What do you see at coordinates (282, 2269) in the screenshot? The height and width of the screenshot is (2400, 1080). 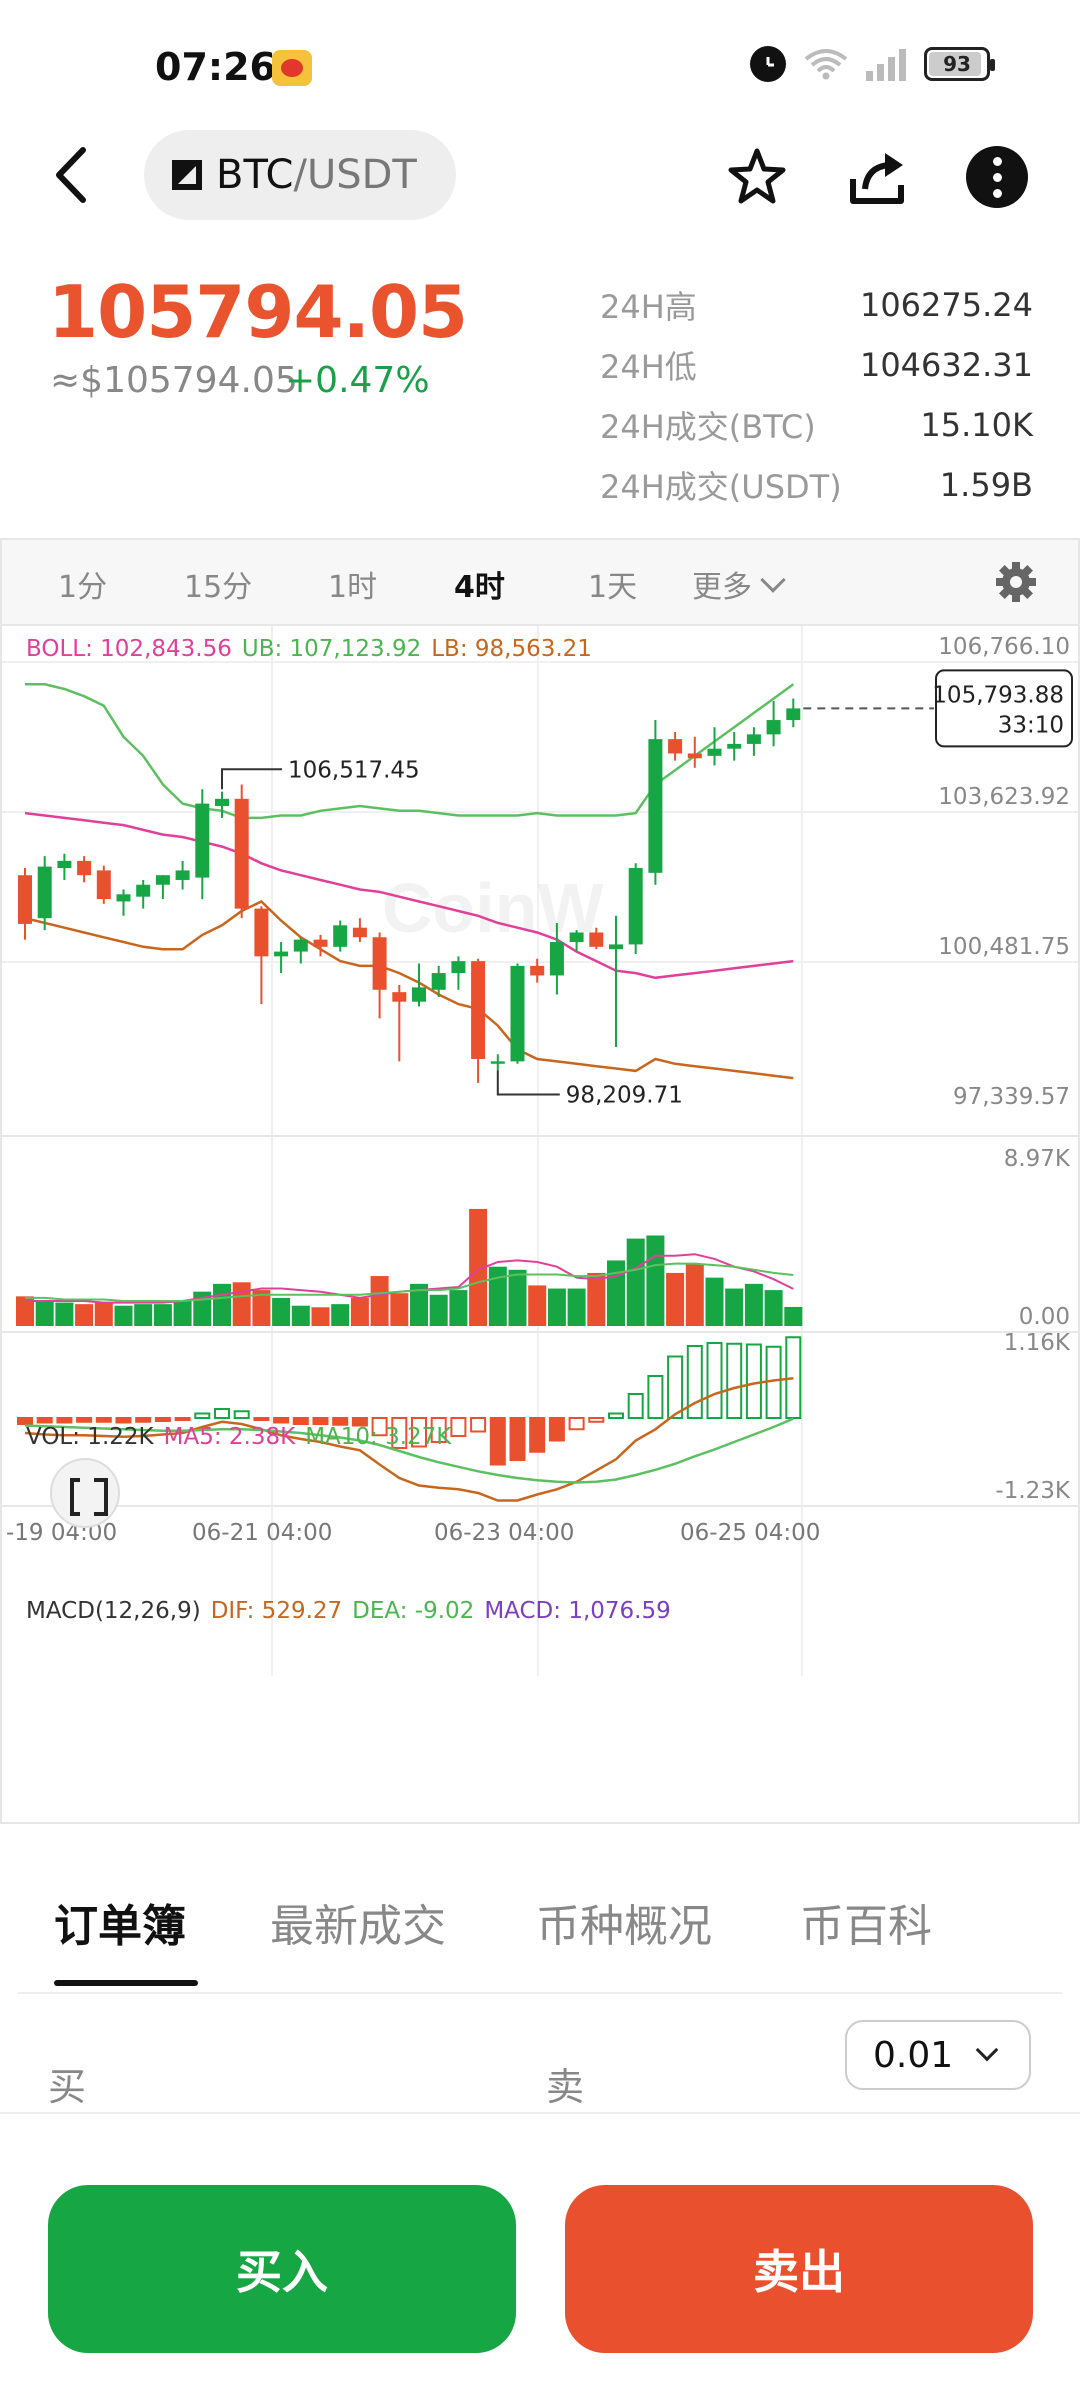 I see `buy-button: 买入` at bounding box center [282, 2269].